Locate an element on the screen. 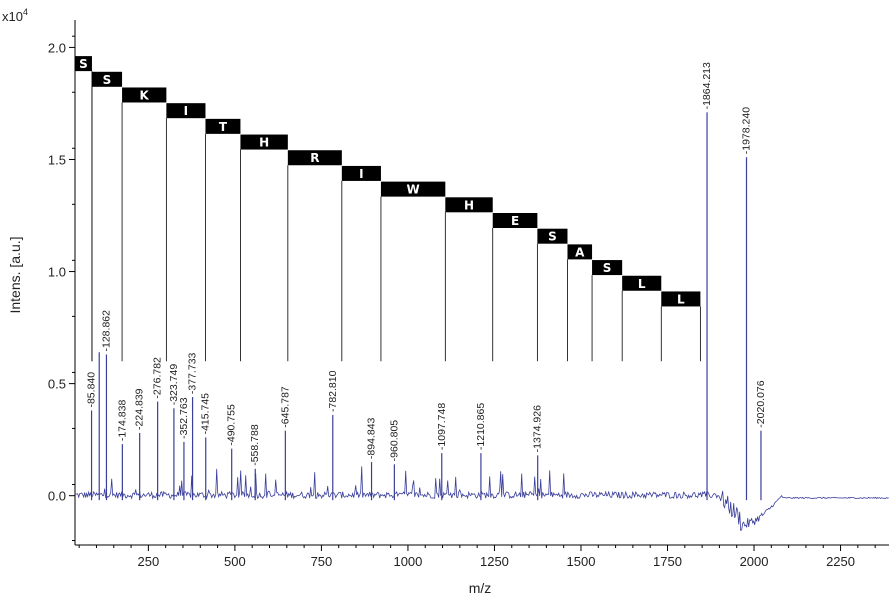  sequence-residue: T is located at coordinates (223, 127).